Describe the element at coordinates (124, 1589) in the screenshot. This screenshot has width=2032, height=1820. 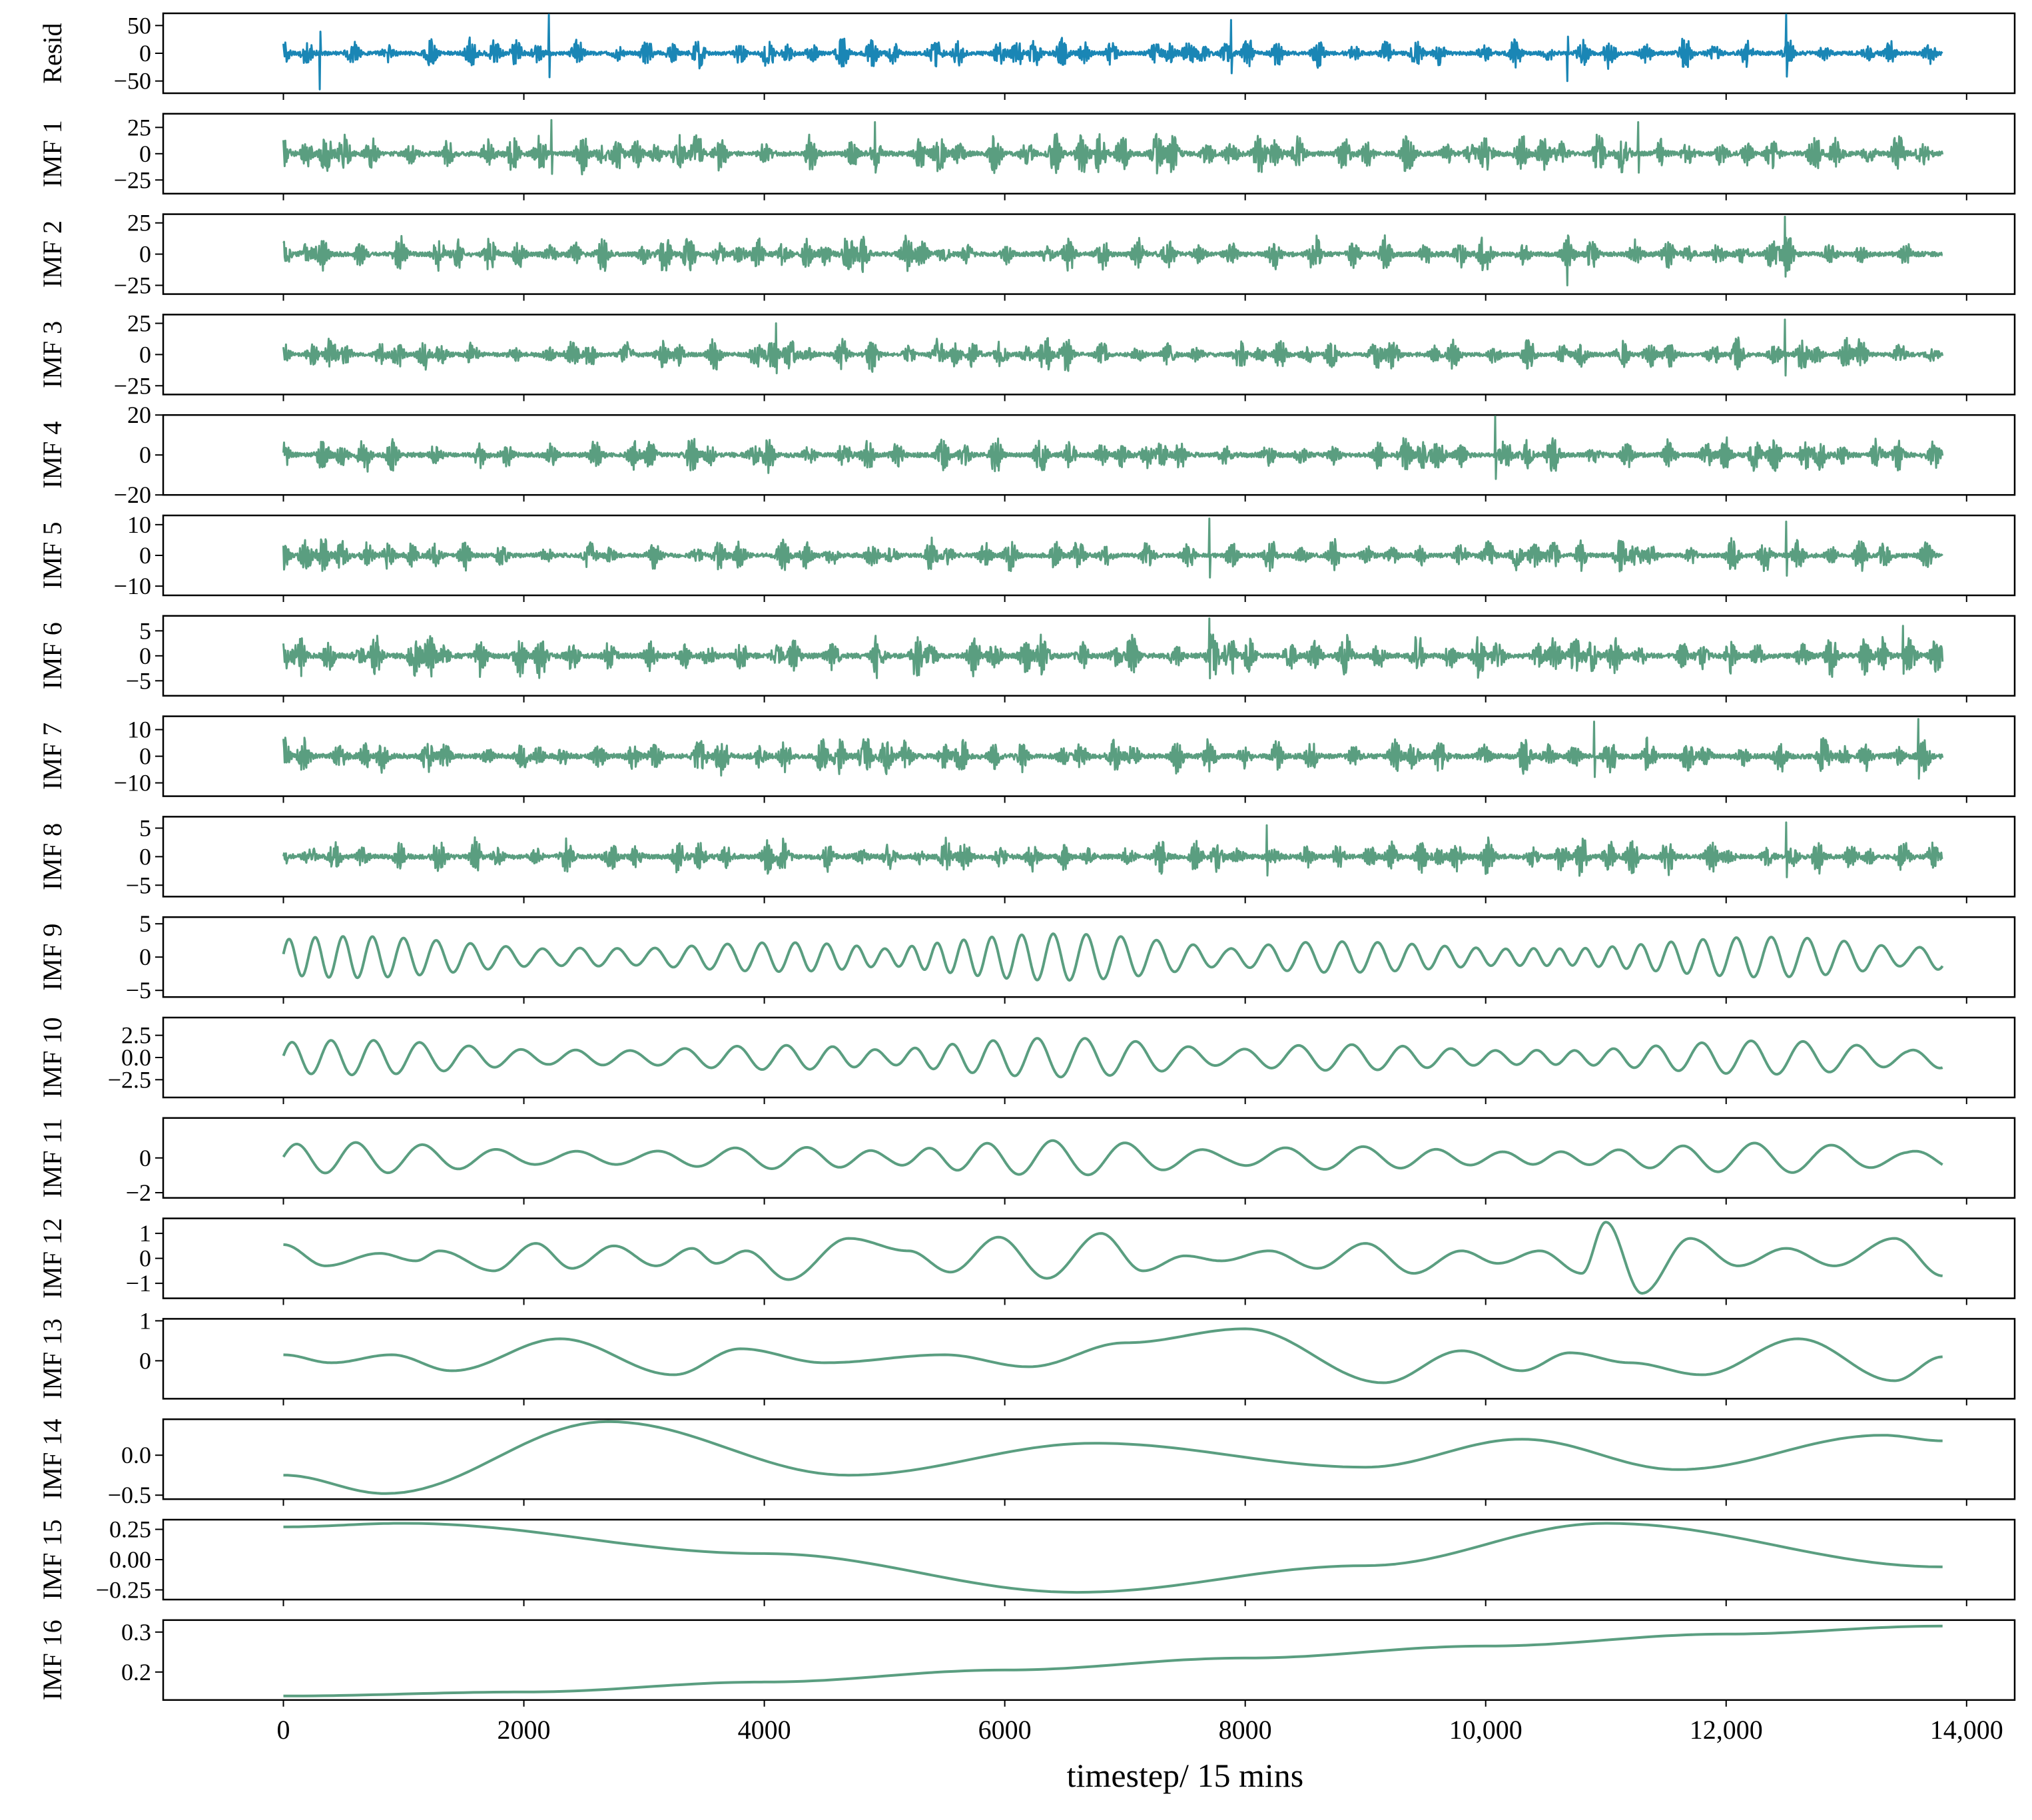
I see `ytick-label: −0.25` at that location.